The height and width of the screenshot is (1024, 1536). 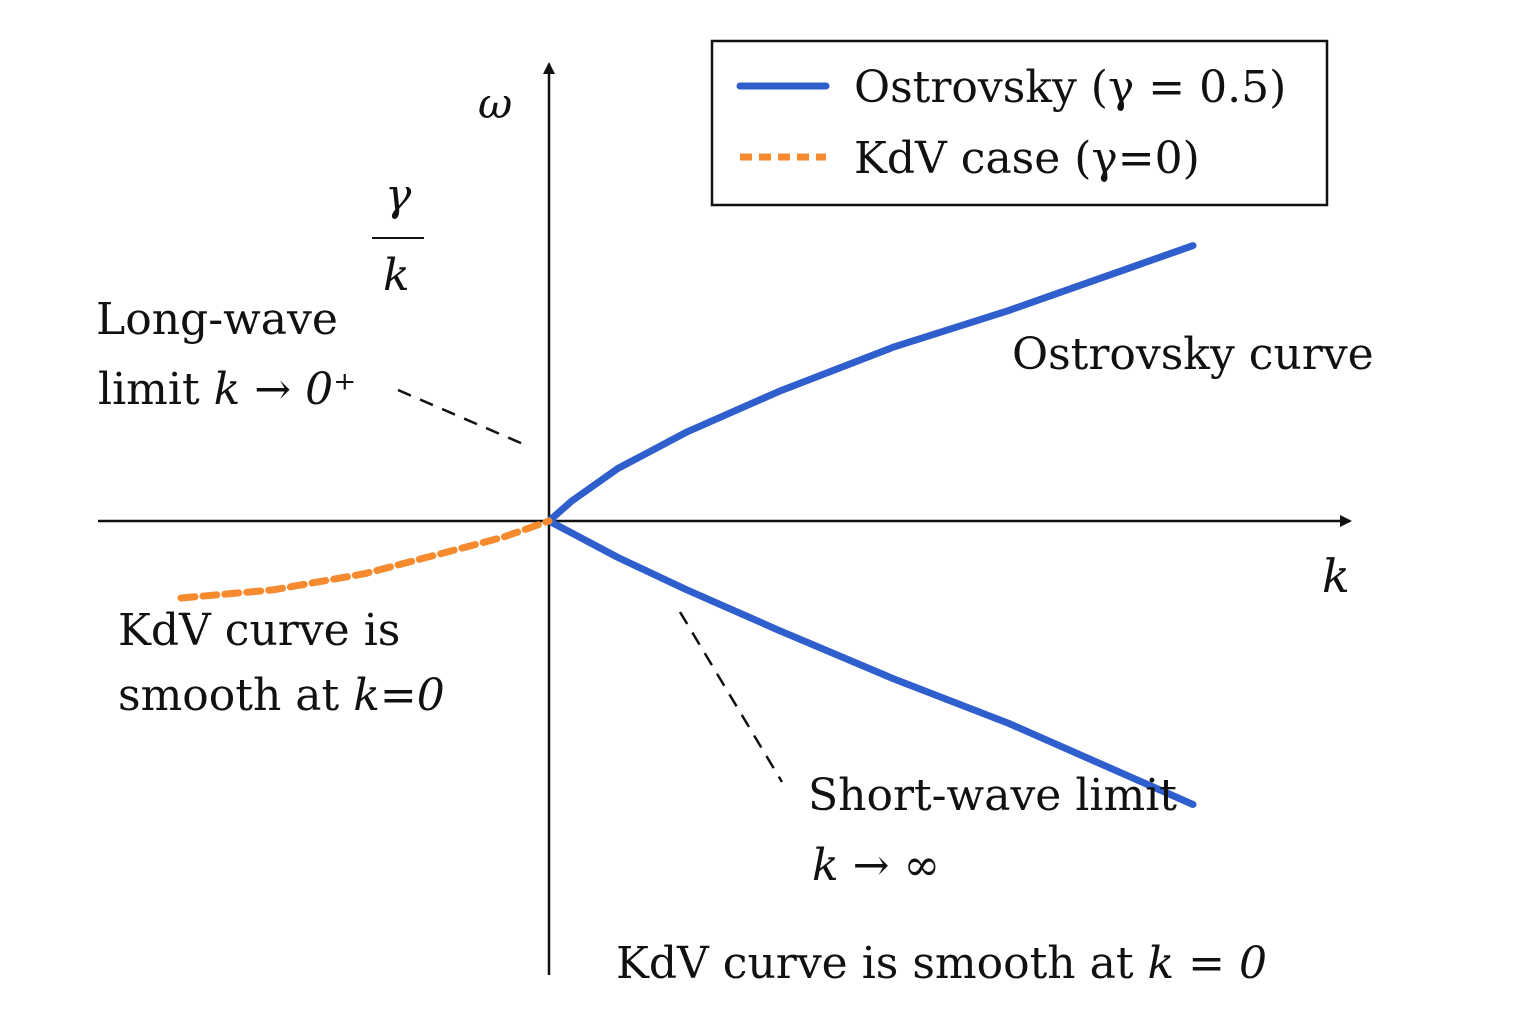 I want to click on y-axis-label: ω, so click(x=495, y=103).